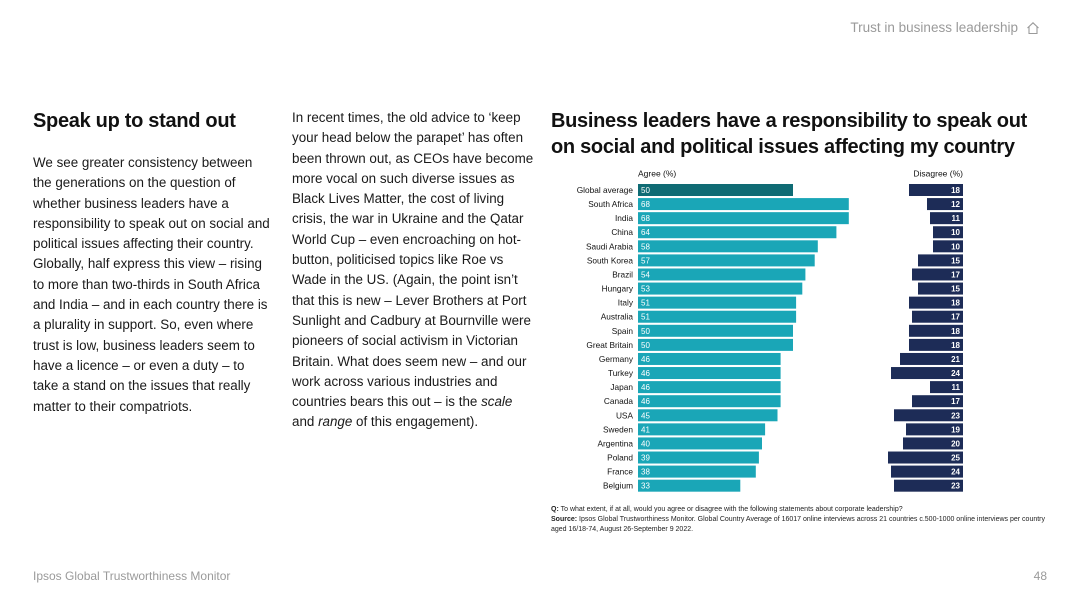 The image size is (1080, 607). What do you see at coordinates (645, 246) in the screenshot?
I see `agree-value-label: 58` at bounding box center [645, 246].